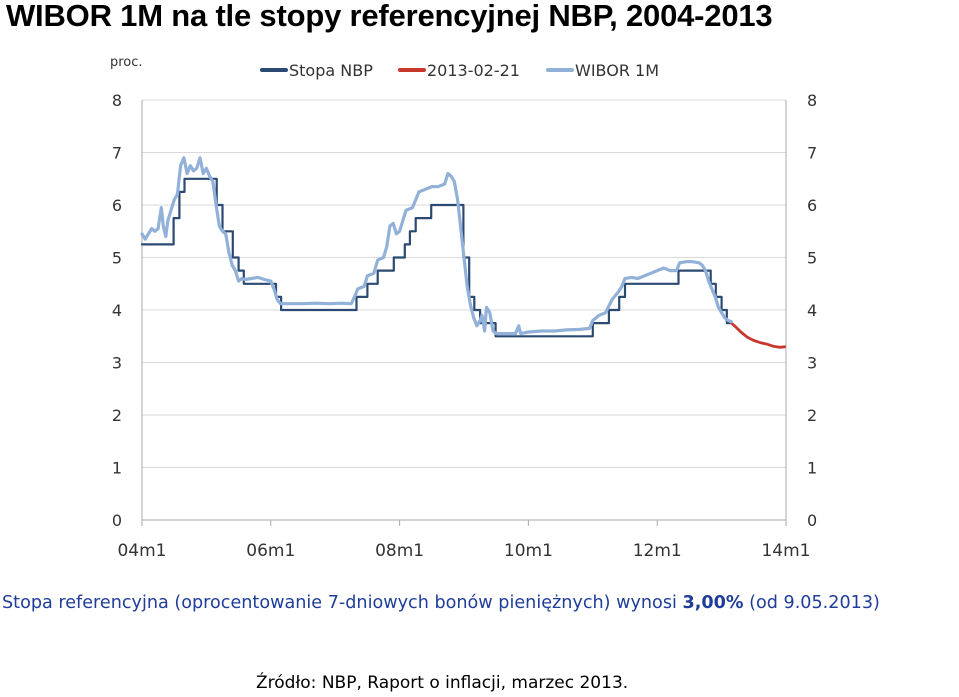  Describe the element at coordinates (117, 520) in the screenshot. I see `y-tick-left-0: 0` at that location.